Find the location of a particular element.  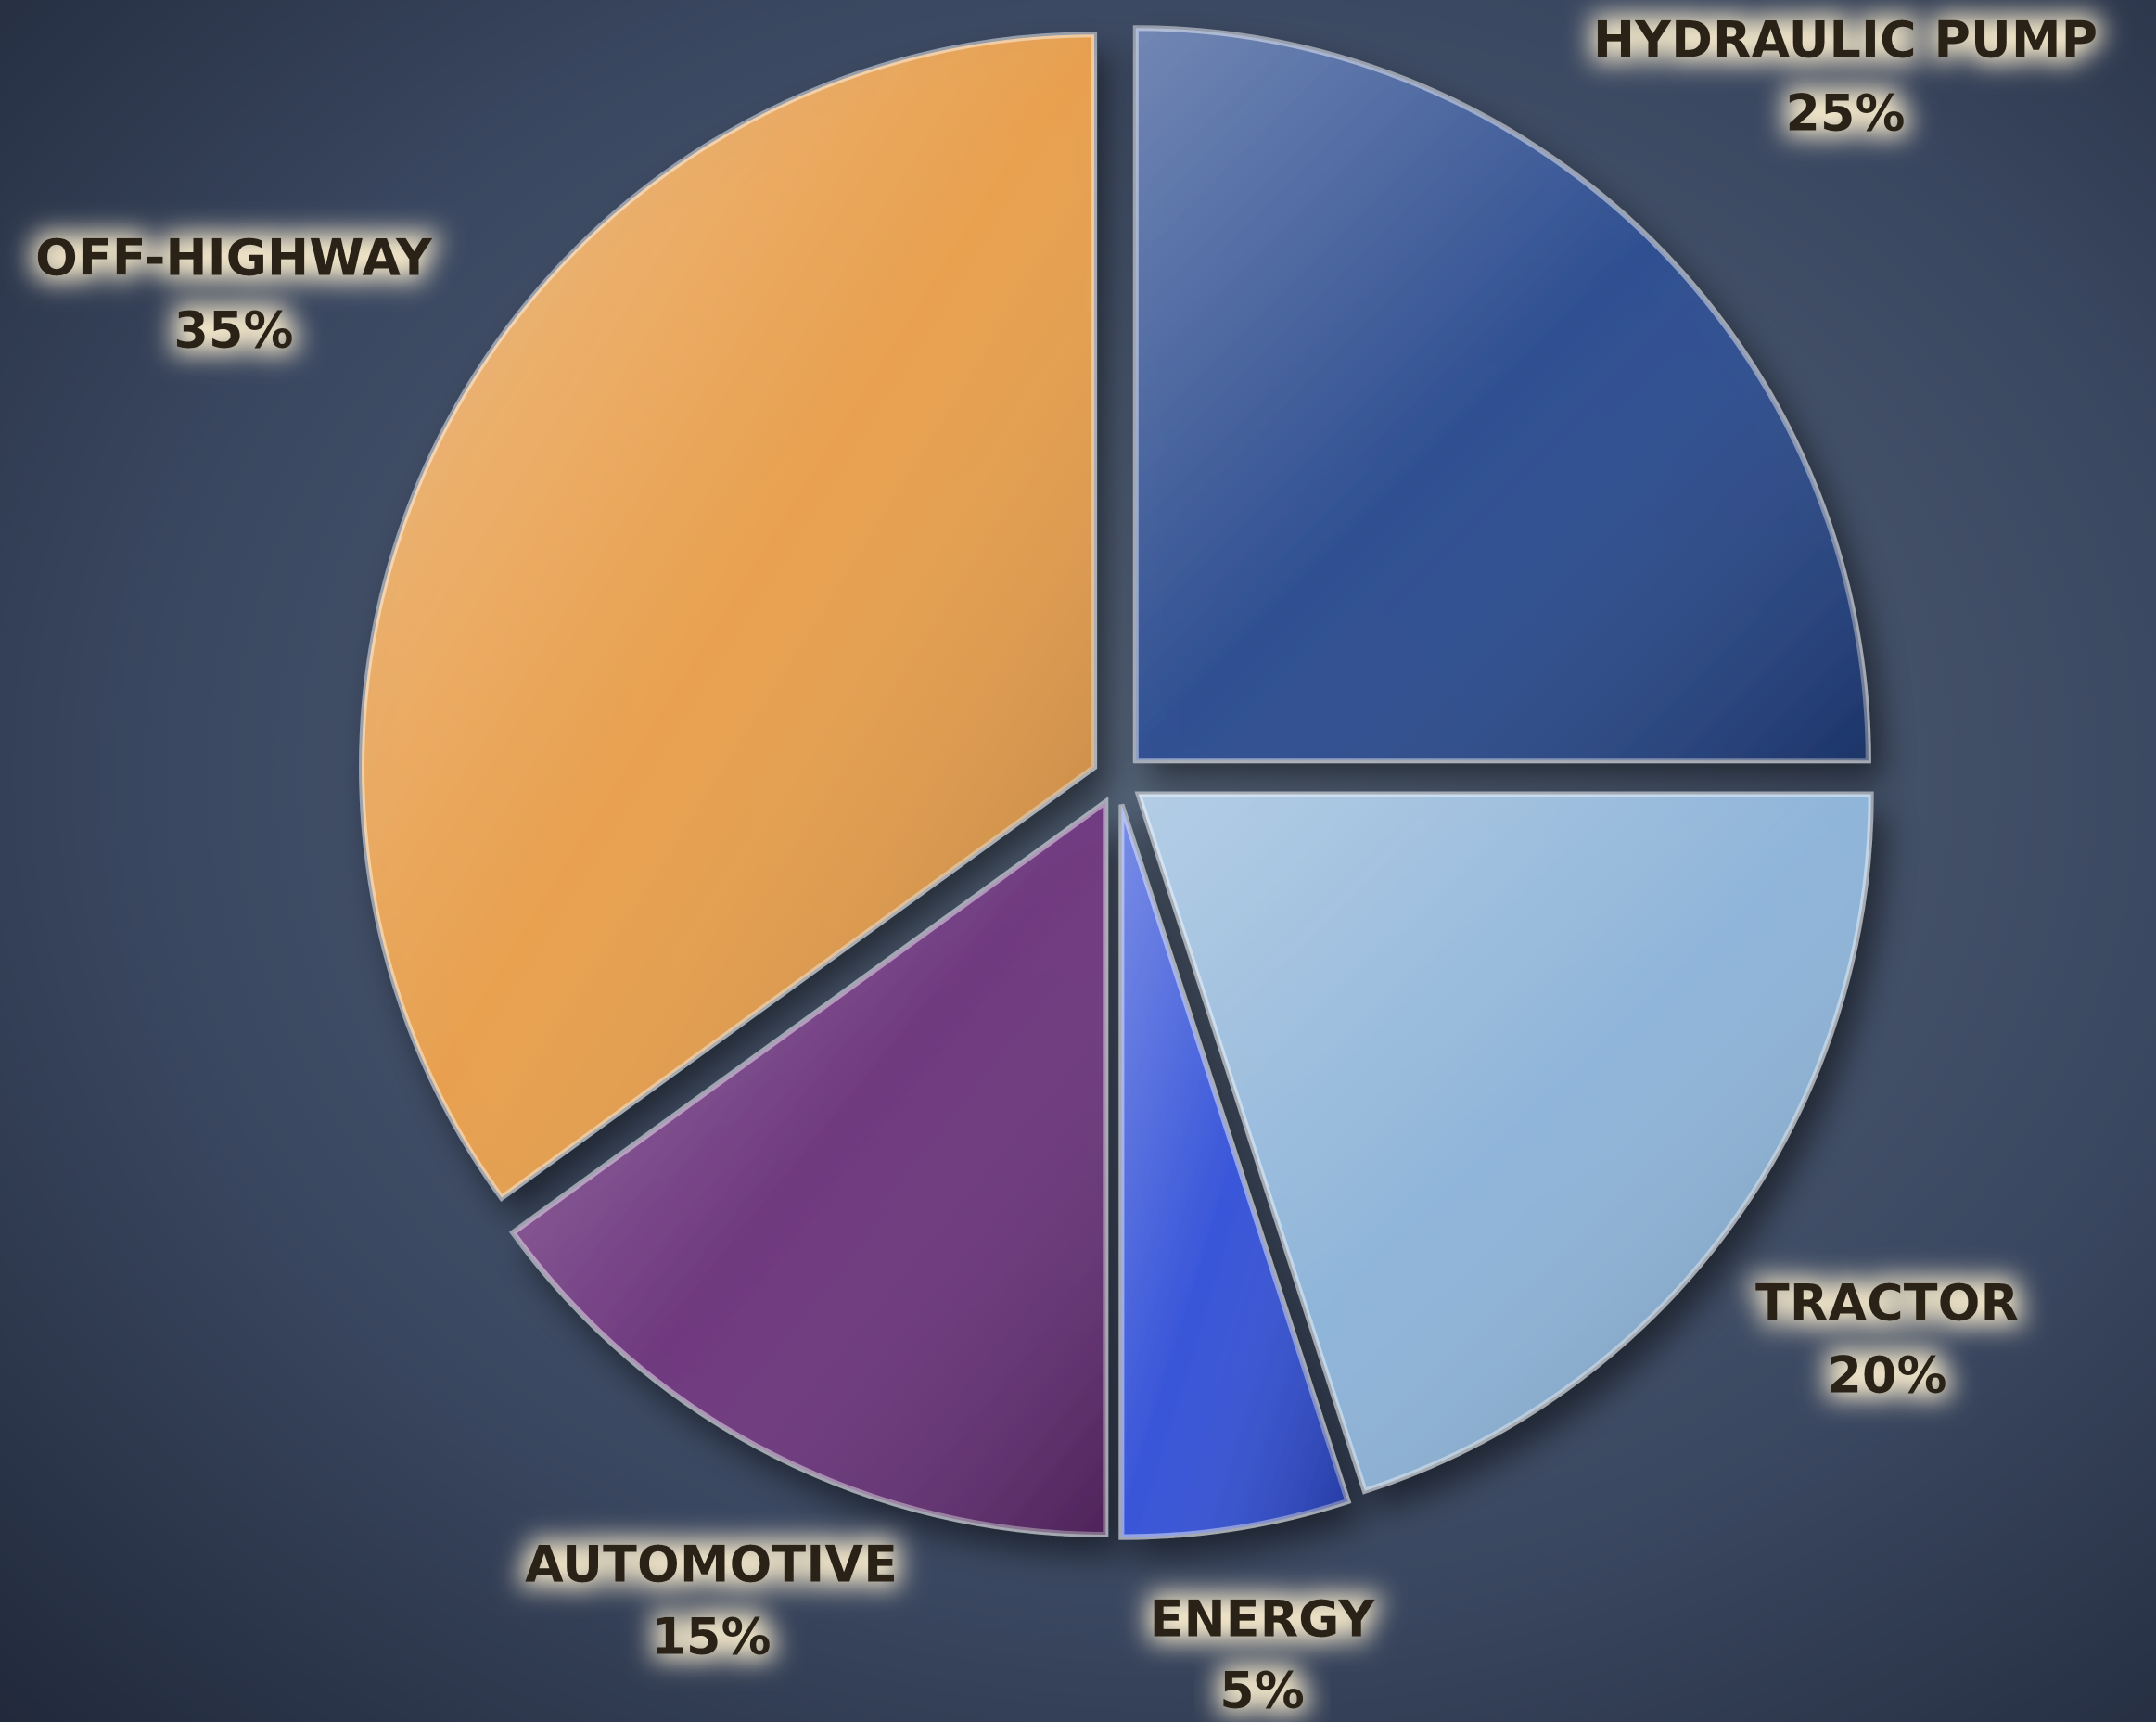

slice-value-label: 20% is located at coordinates (1887, 1375).